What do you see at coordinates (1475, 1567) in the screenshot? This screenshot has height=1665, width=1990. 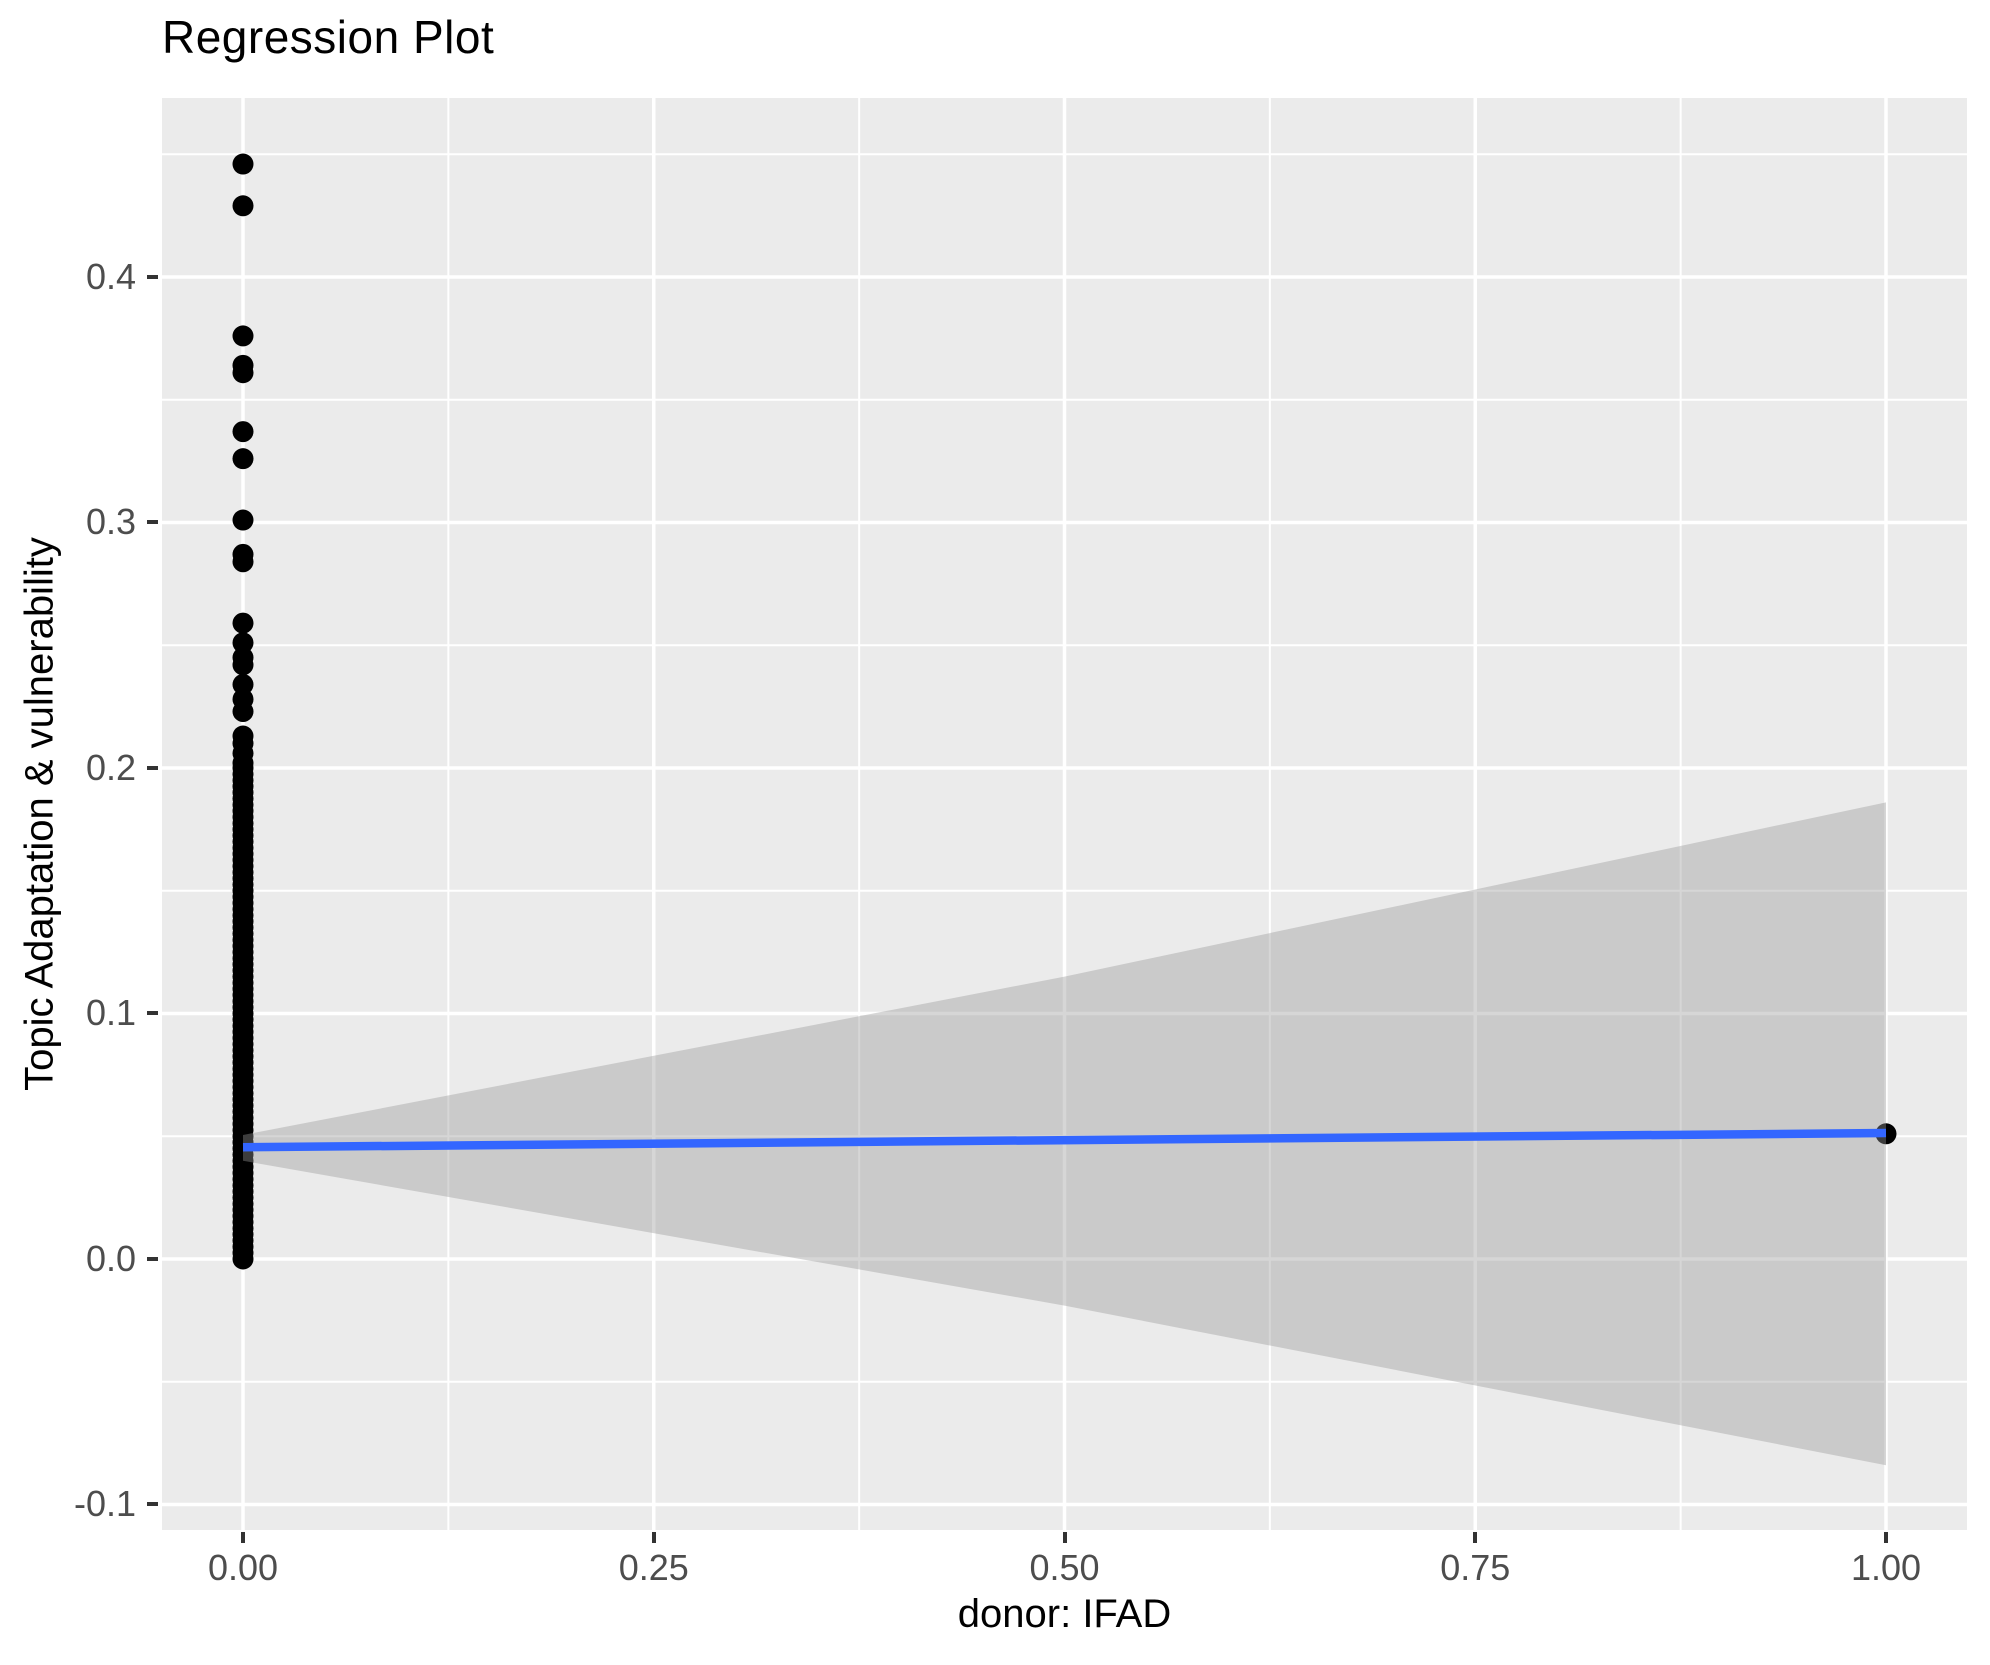 I see `x-tick-label: 0.75` at bounding box center [1475, 1567].